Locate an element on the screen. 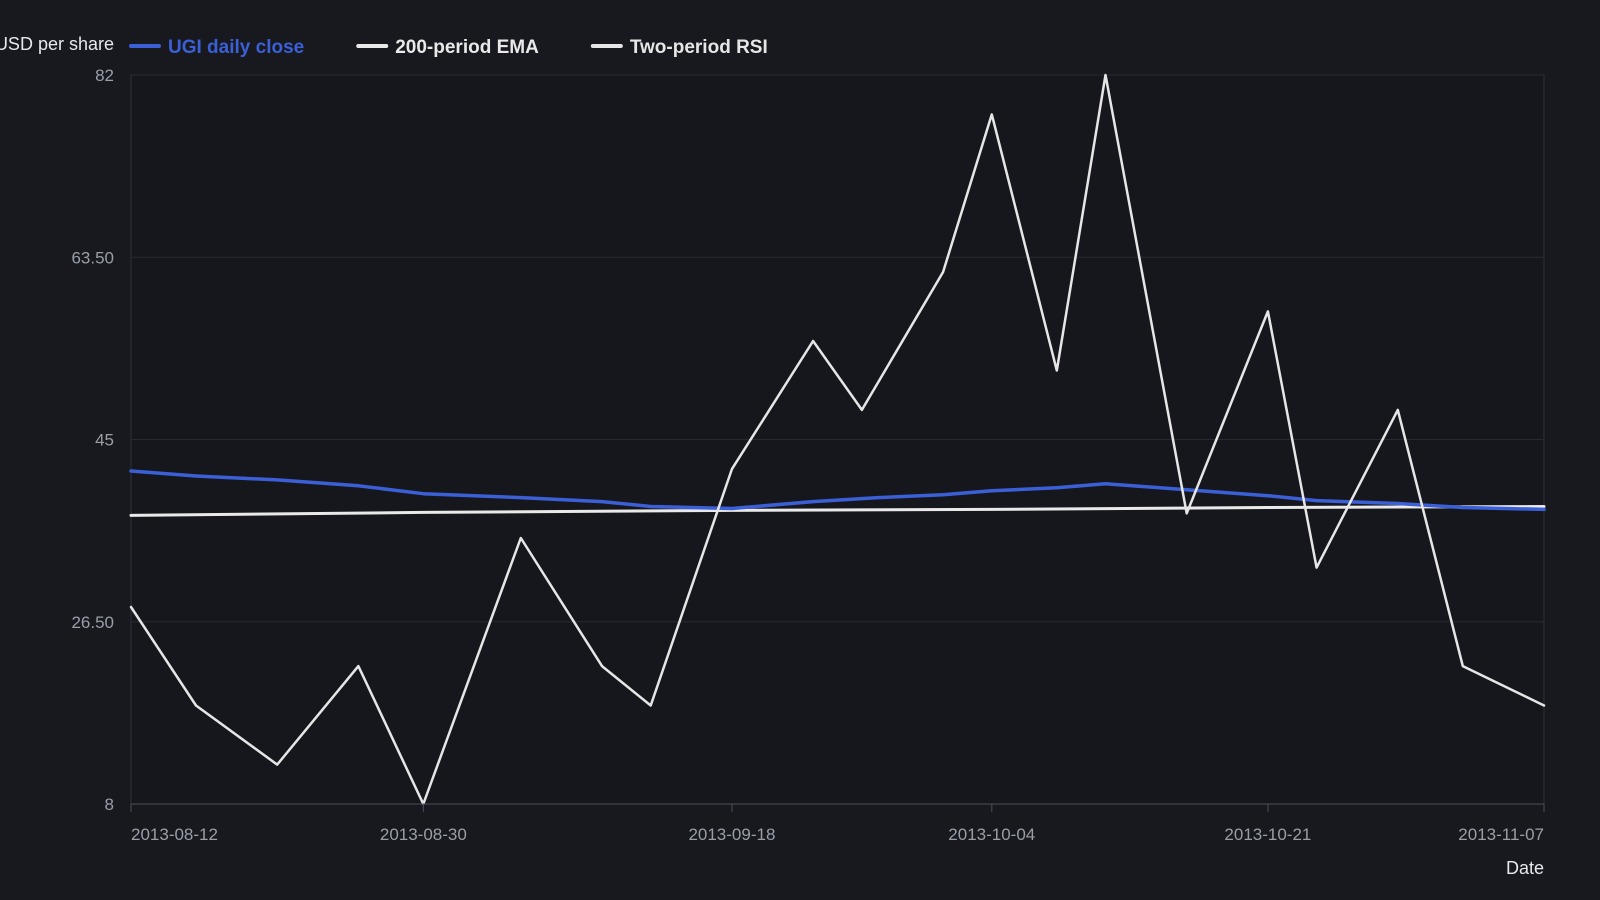 The width and height of the screenshot is (1600, 900). legend-label: UGI daily close is located at coordinates (236, 47).